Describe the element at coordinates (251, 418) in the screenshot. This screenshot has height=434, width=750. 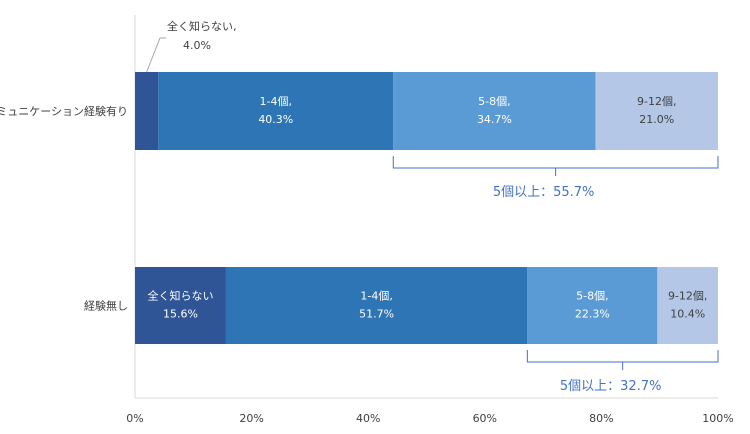
I see `x-tick-label: 20%` at that location.